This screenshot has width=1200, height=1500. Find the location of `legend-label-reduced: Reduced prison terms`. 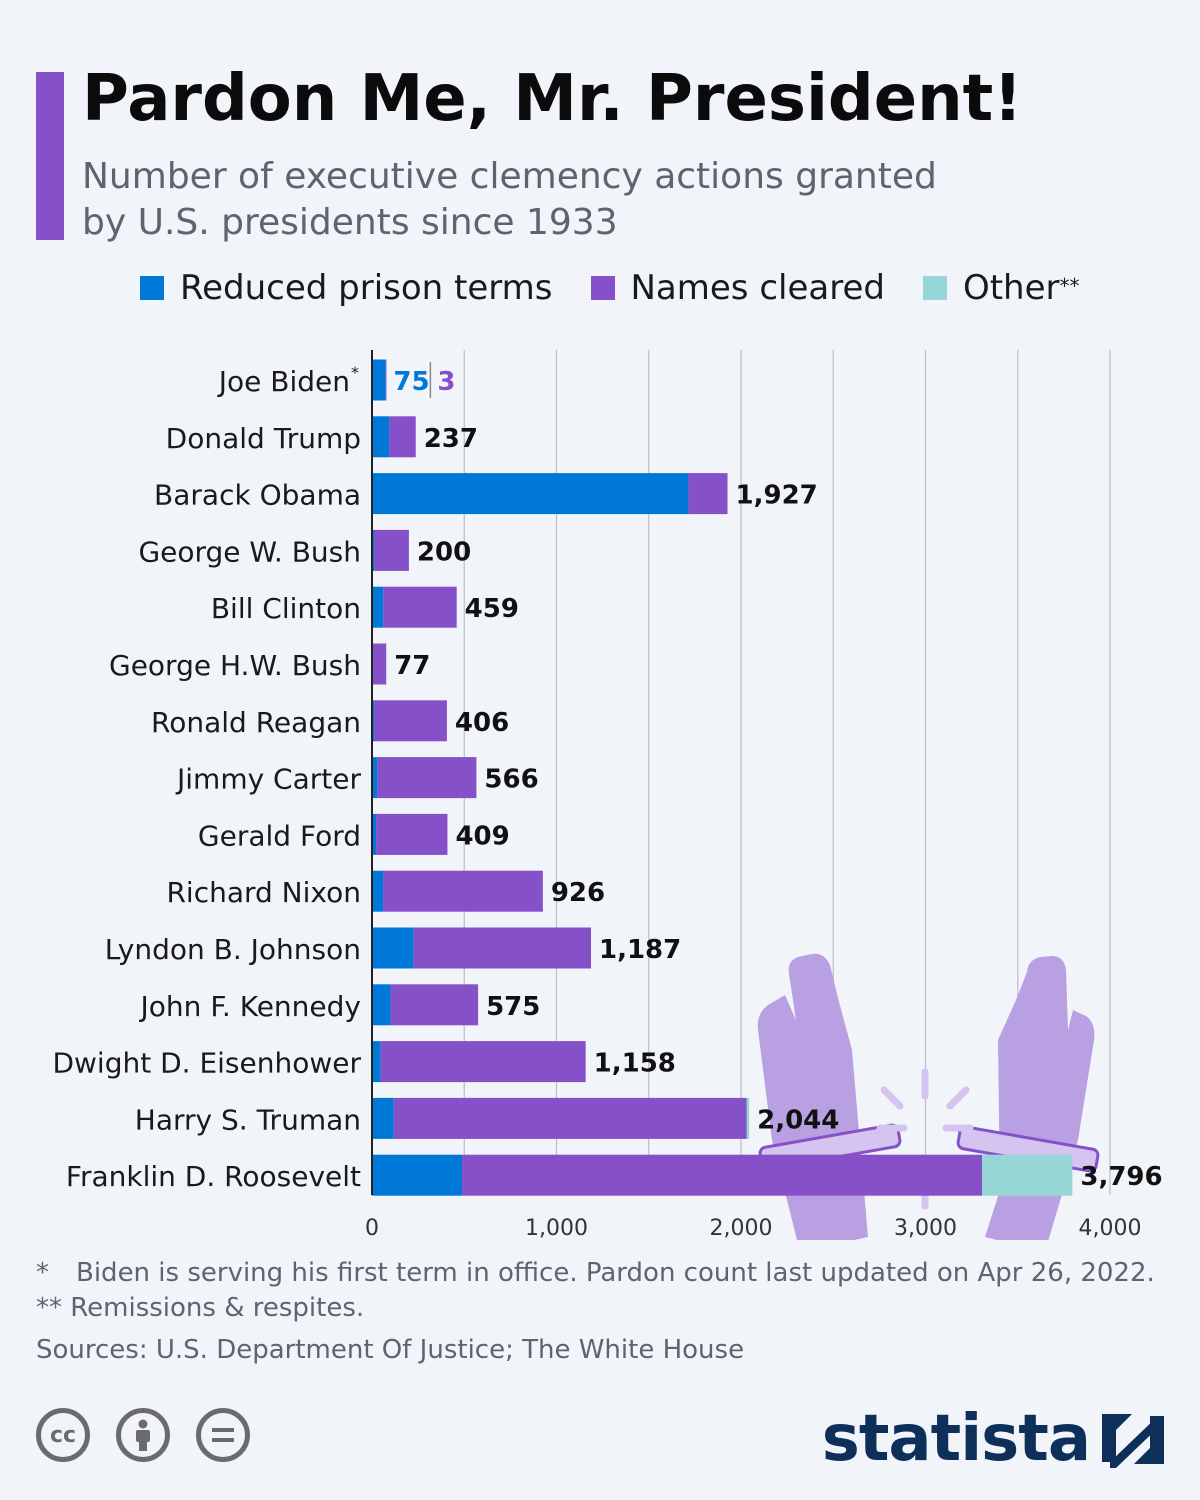

legend-label-reduced: Reduced prison terms is located at coordinates (366, 288).